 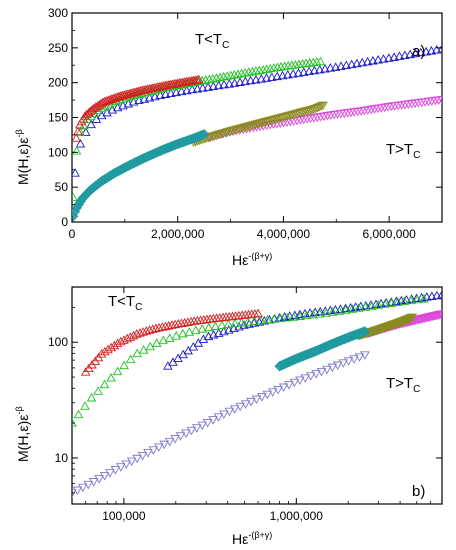 What do you see at coordinates (58, 152) in the screenshot?
I see `y-tick-label: 100` at bounding box center [58, 152].